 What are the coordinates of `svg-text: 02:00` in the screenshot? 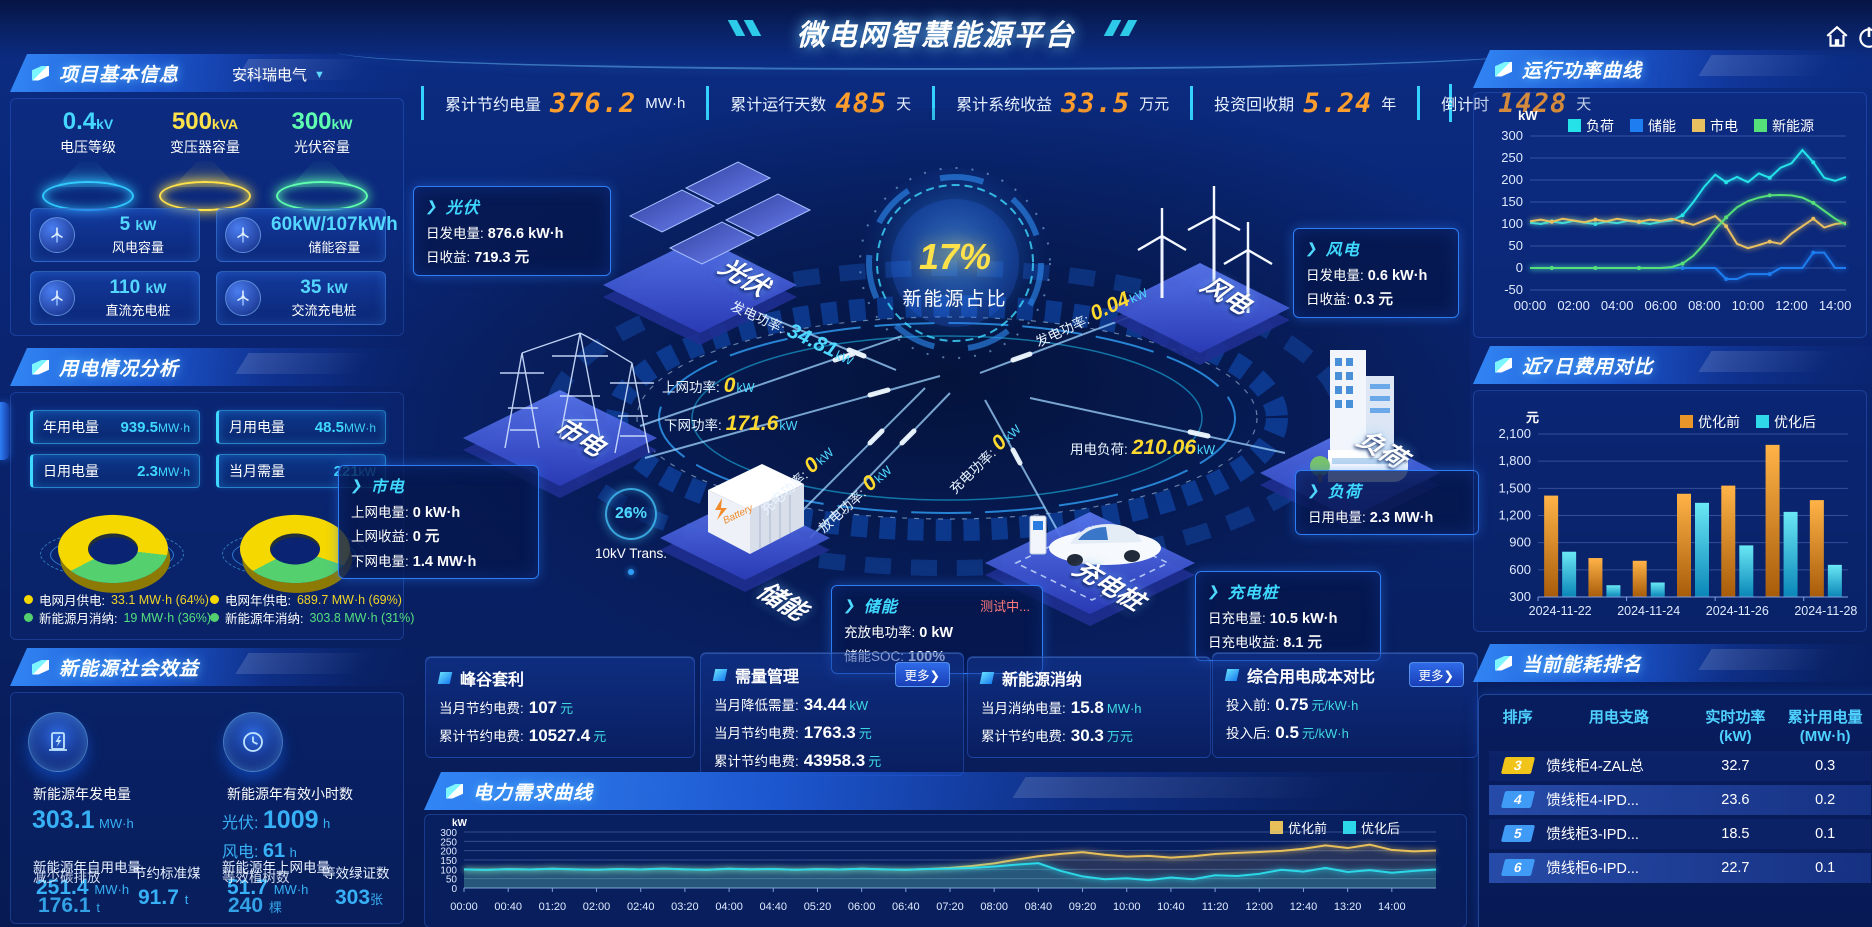 It's located at (1573, 305).